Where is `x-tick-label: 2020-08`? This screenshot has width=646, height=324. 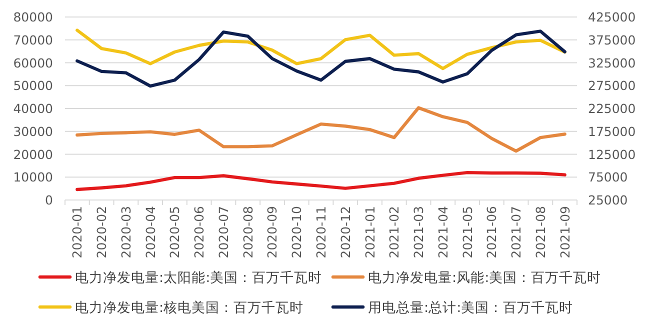 x-tick-label: 2020-08 is located at coordinates (248, 232).